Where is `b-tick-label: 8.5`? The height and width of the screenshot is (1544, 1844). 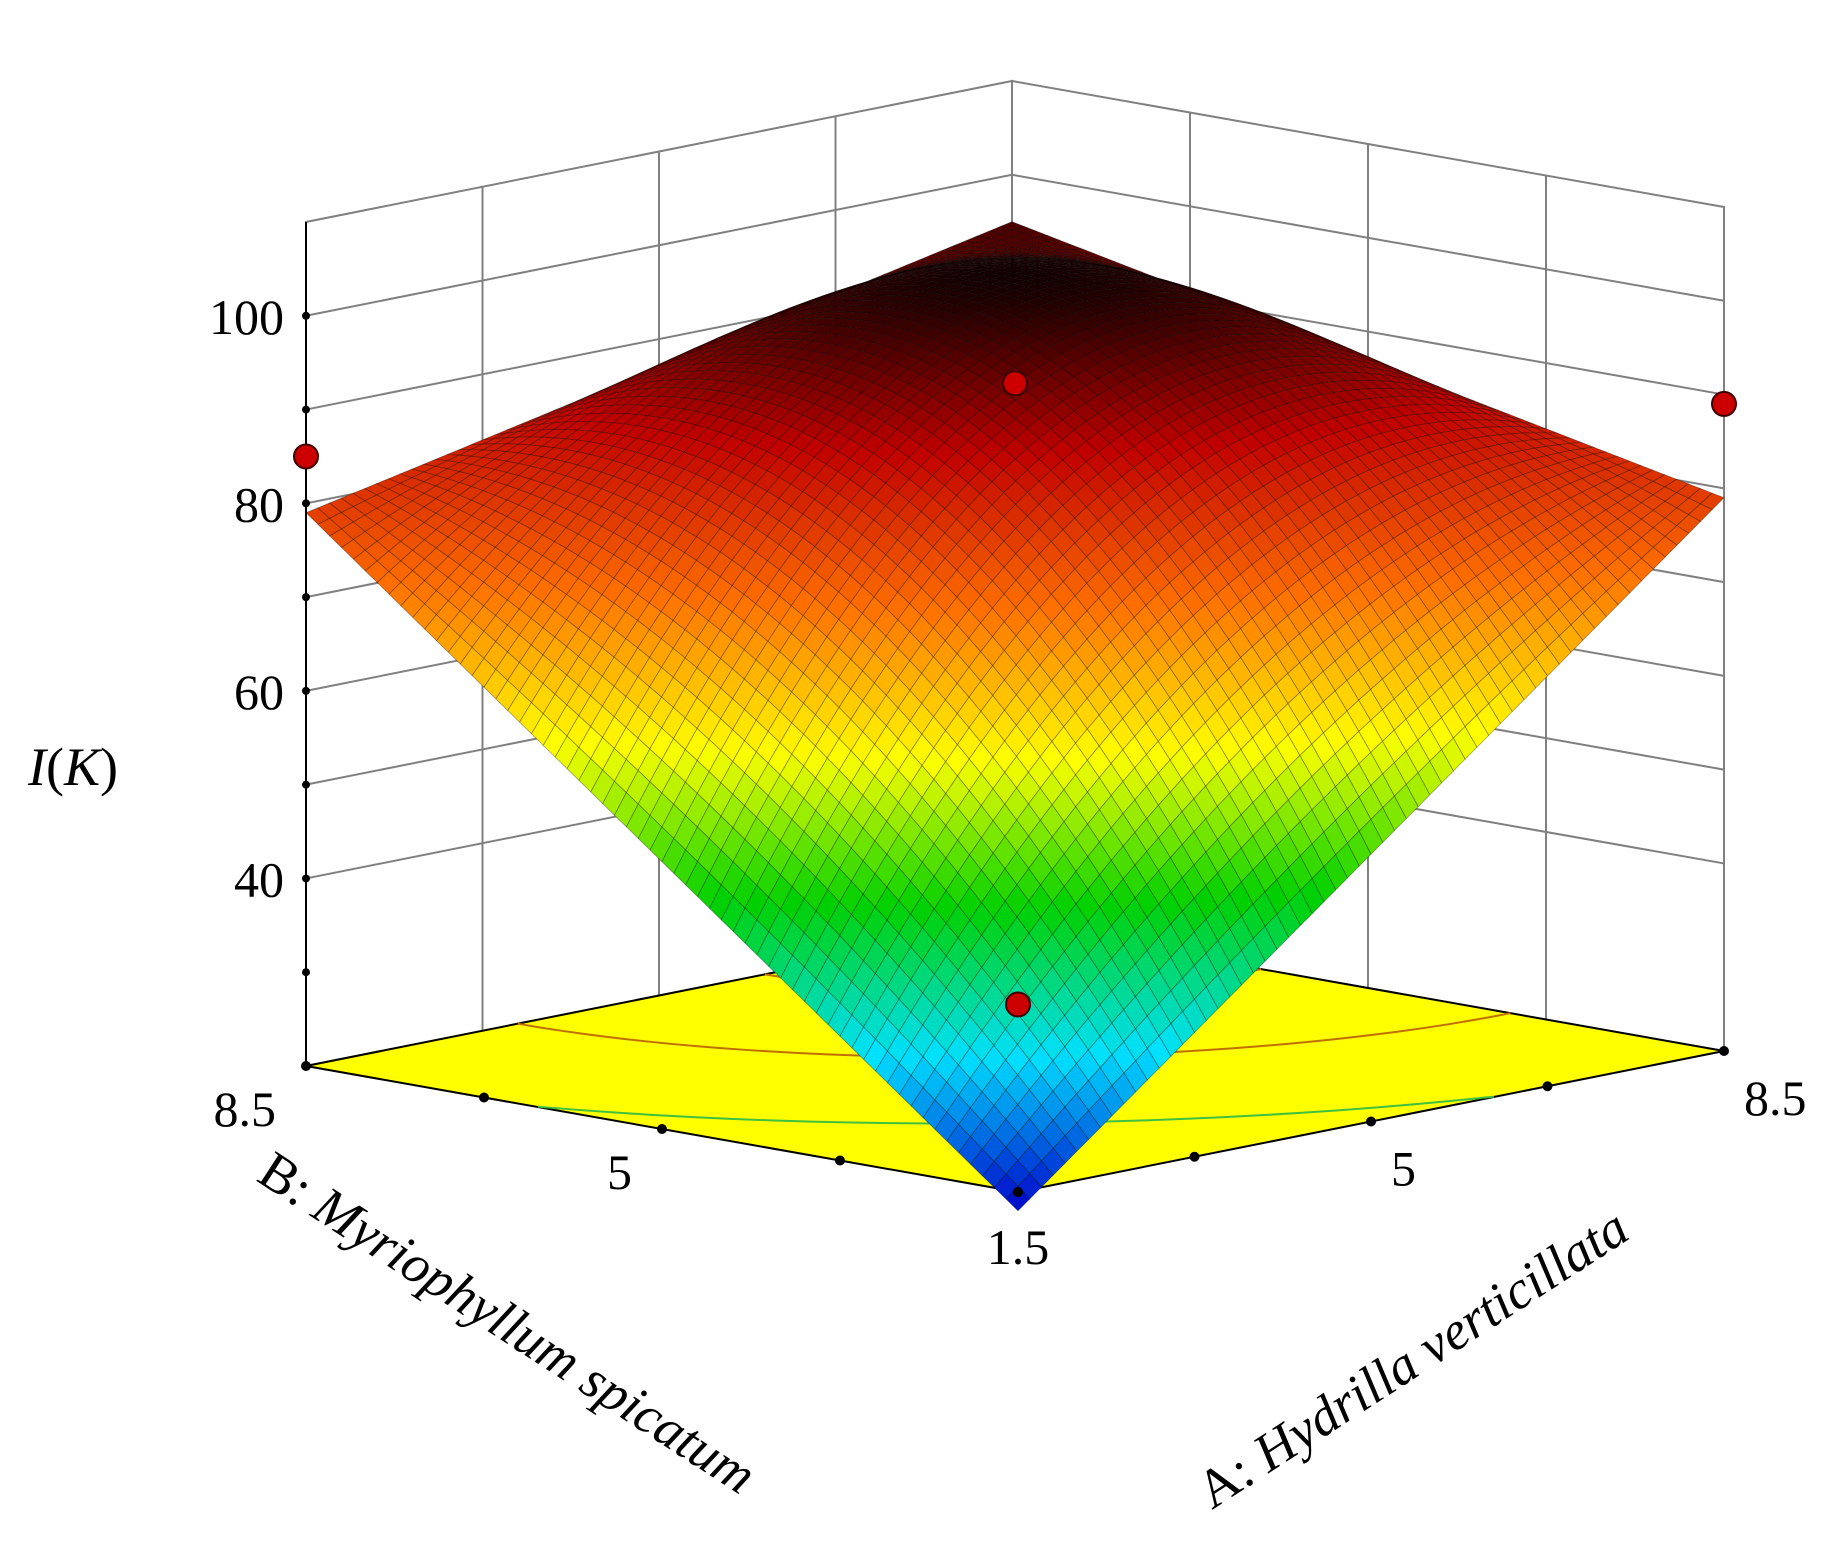 b-tick-label: 8.5 is located at coordinates (245, 1109).